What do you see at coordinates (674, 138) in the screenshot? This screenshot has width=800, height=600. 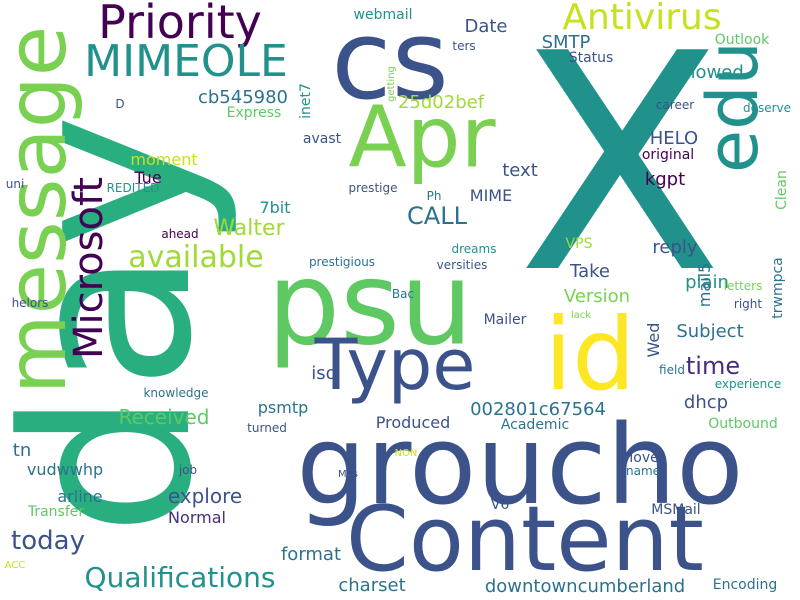 I see `word-helo: HELO` at bounding box center [674, 138].